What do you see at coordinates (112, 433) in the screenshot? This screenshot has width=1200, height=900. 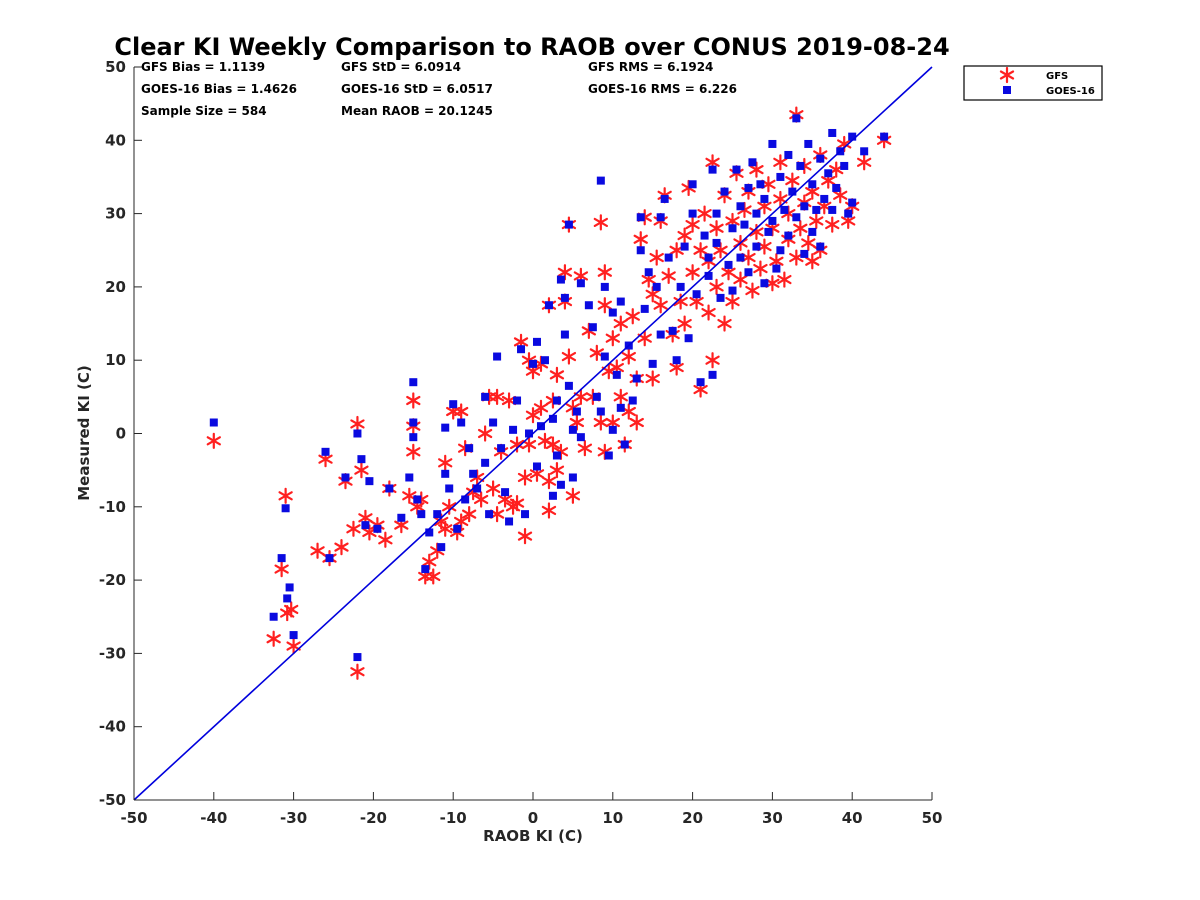 I see `y-tick-labels: -50 -40 -30 -20 -10 0 10 20 30 40 50` at bounding box center [112, 433].